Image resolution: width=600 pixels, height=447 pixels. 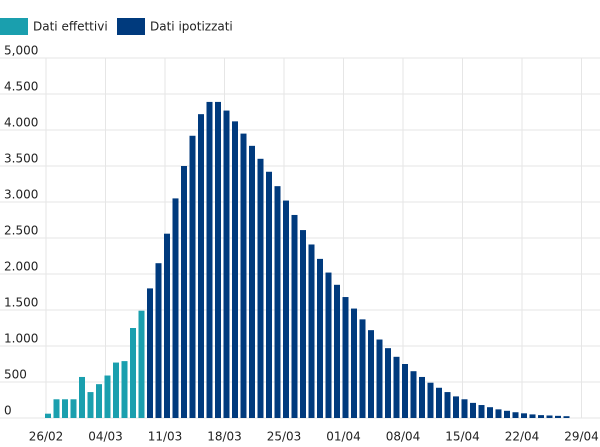 I want to click on y-tick-label: 4.000, so click(x=21, y=123).